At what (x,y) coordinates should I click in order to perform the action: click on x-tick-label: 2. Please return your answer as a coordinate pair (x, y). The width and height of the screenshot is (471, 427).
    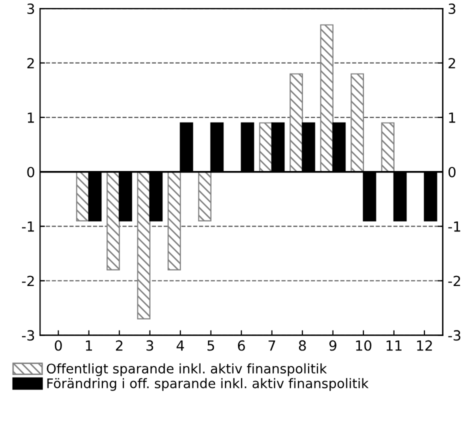
    Looking at the image, I should click on (119, 345).